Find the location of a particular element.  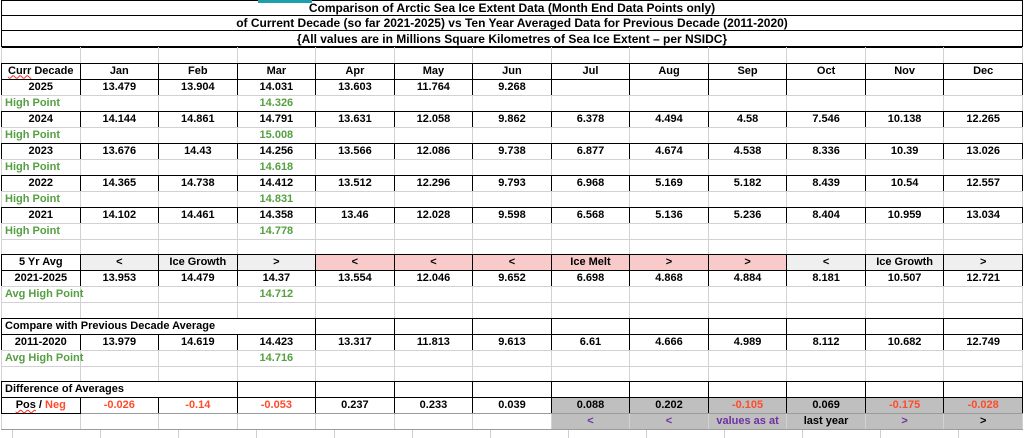

high-point-mar: 14.326 is located at coordinates (276, 103).